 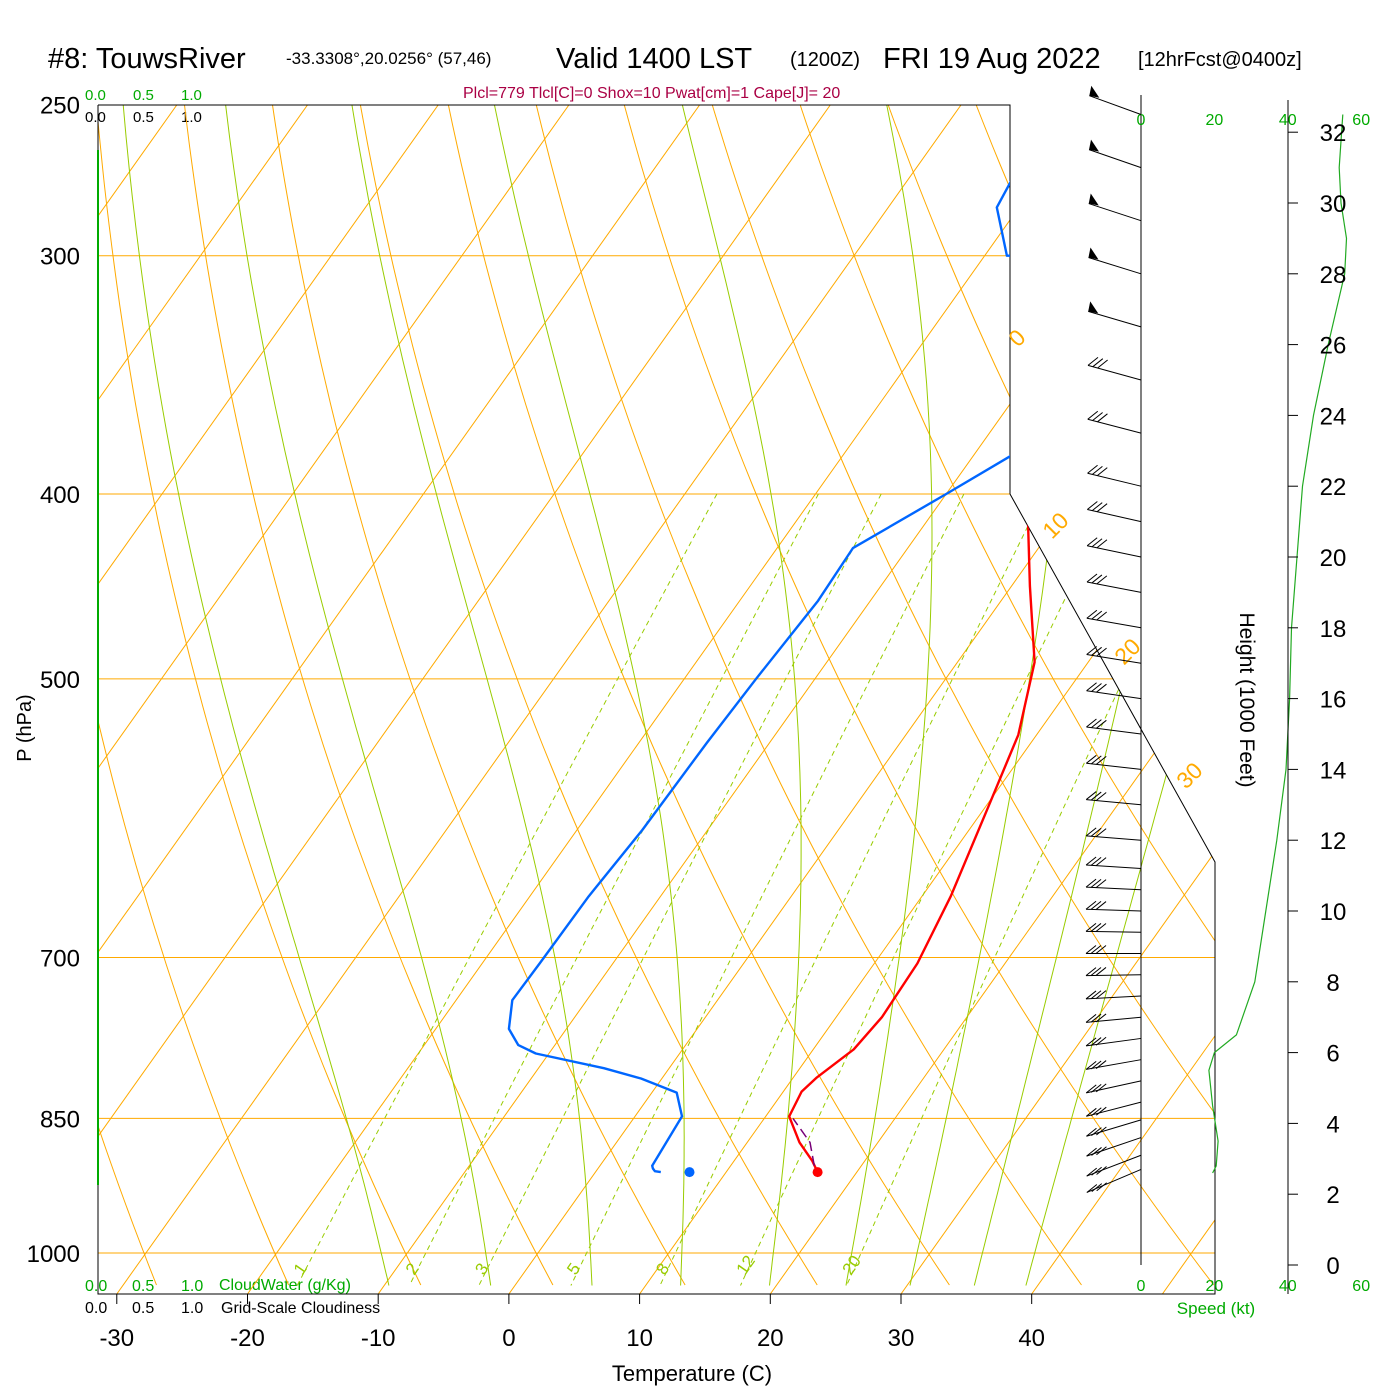 I want to click on isotherm-label-right: 30, so click(x=1189, y=775).